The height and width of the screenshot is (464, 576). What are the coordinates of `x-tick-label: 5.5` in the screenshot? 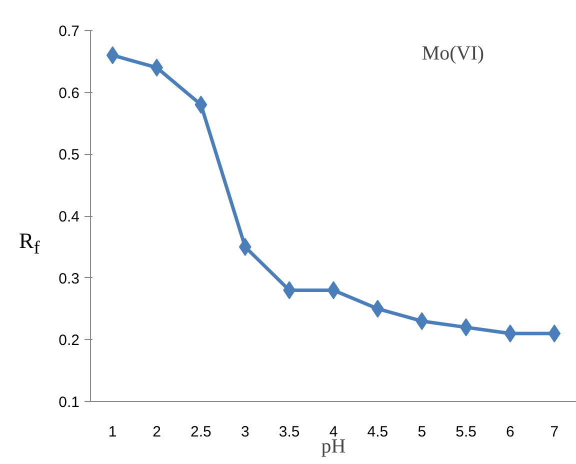 It's located at (466, 432).